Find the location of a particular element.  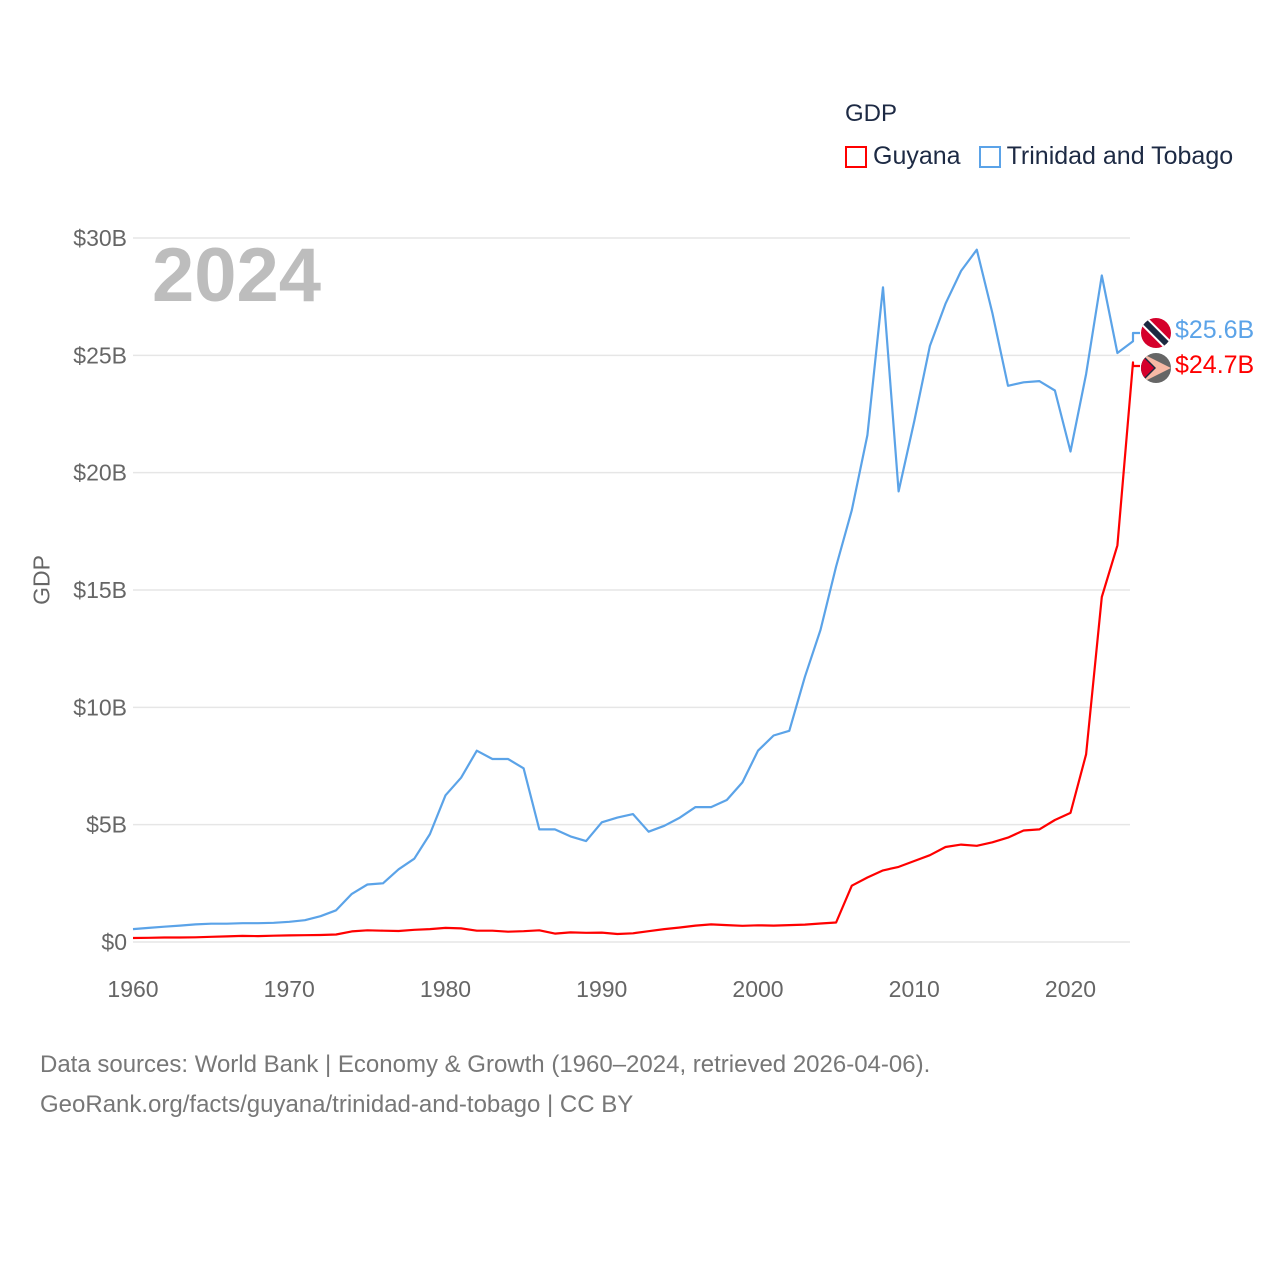

y-tick-label: $15B is located at coordinates (100, 590).